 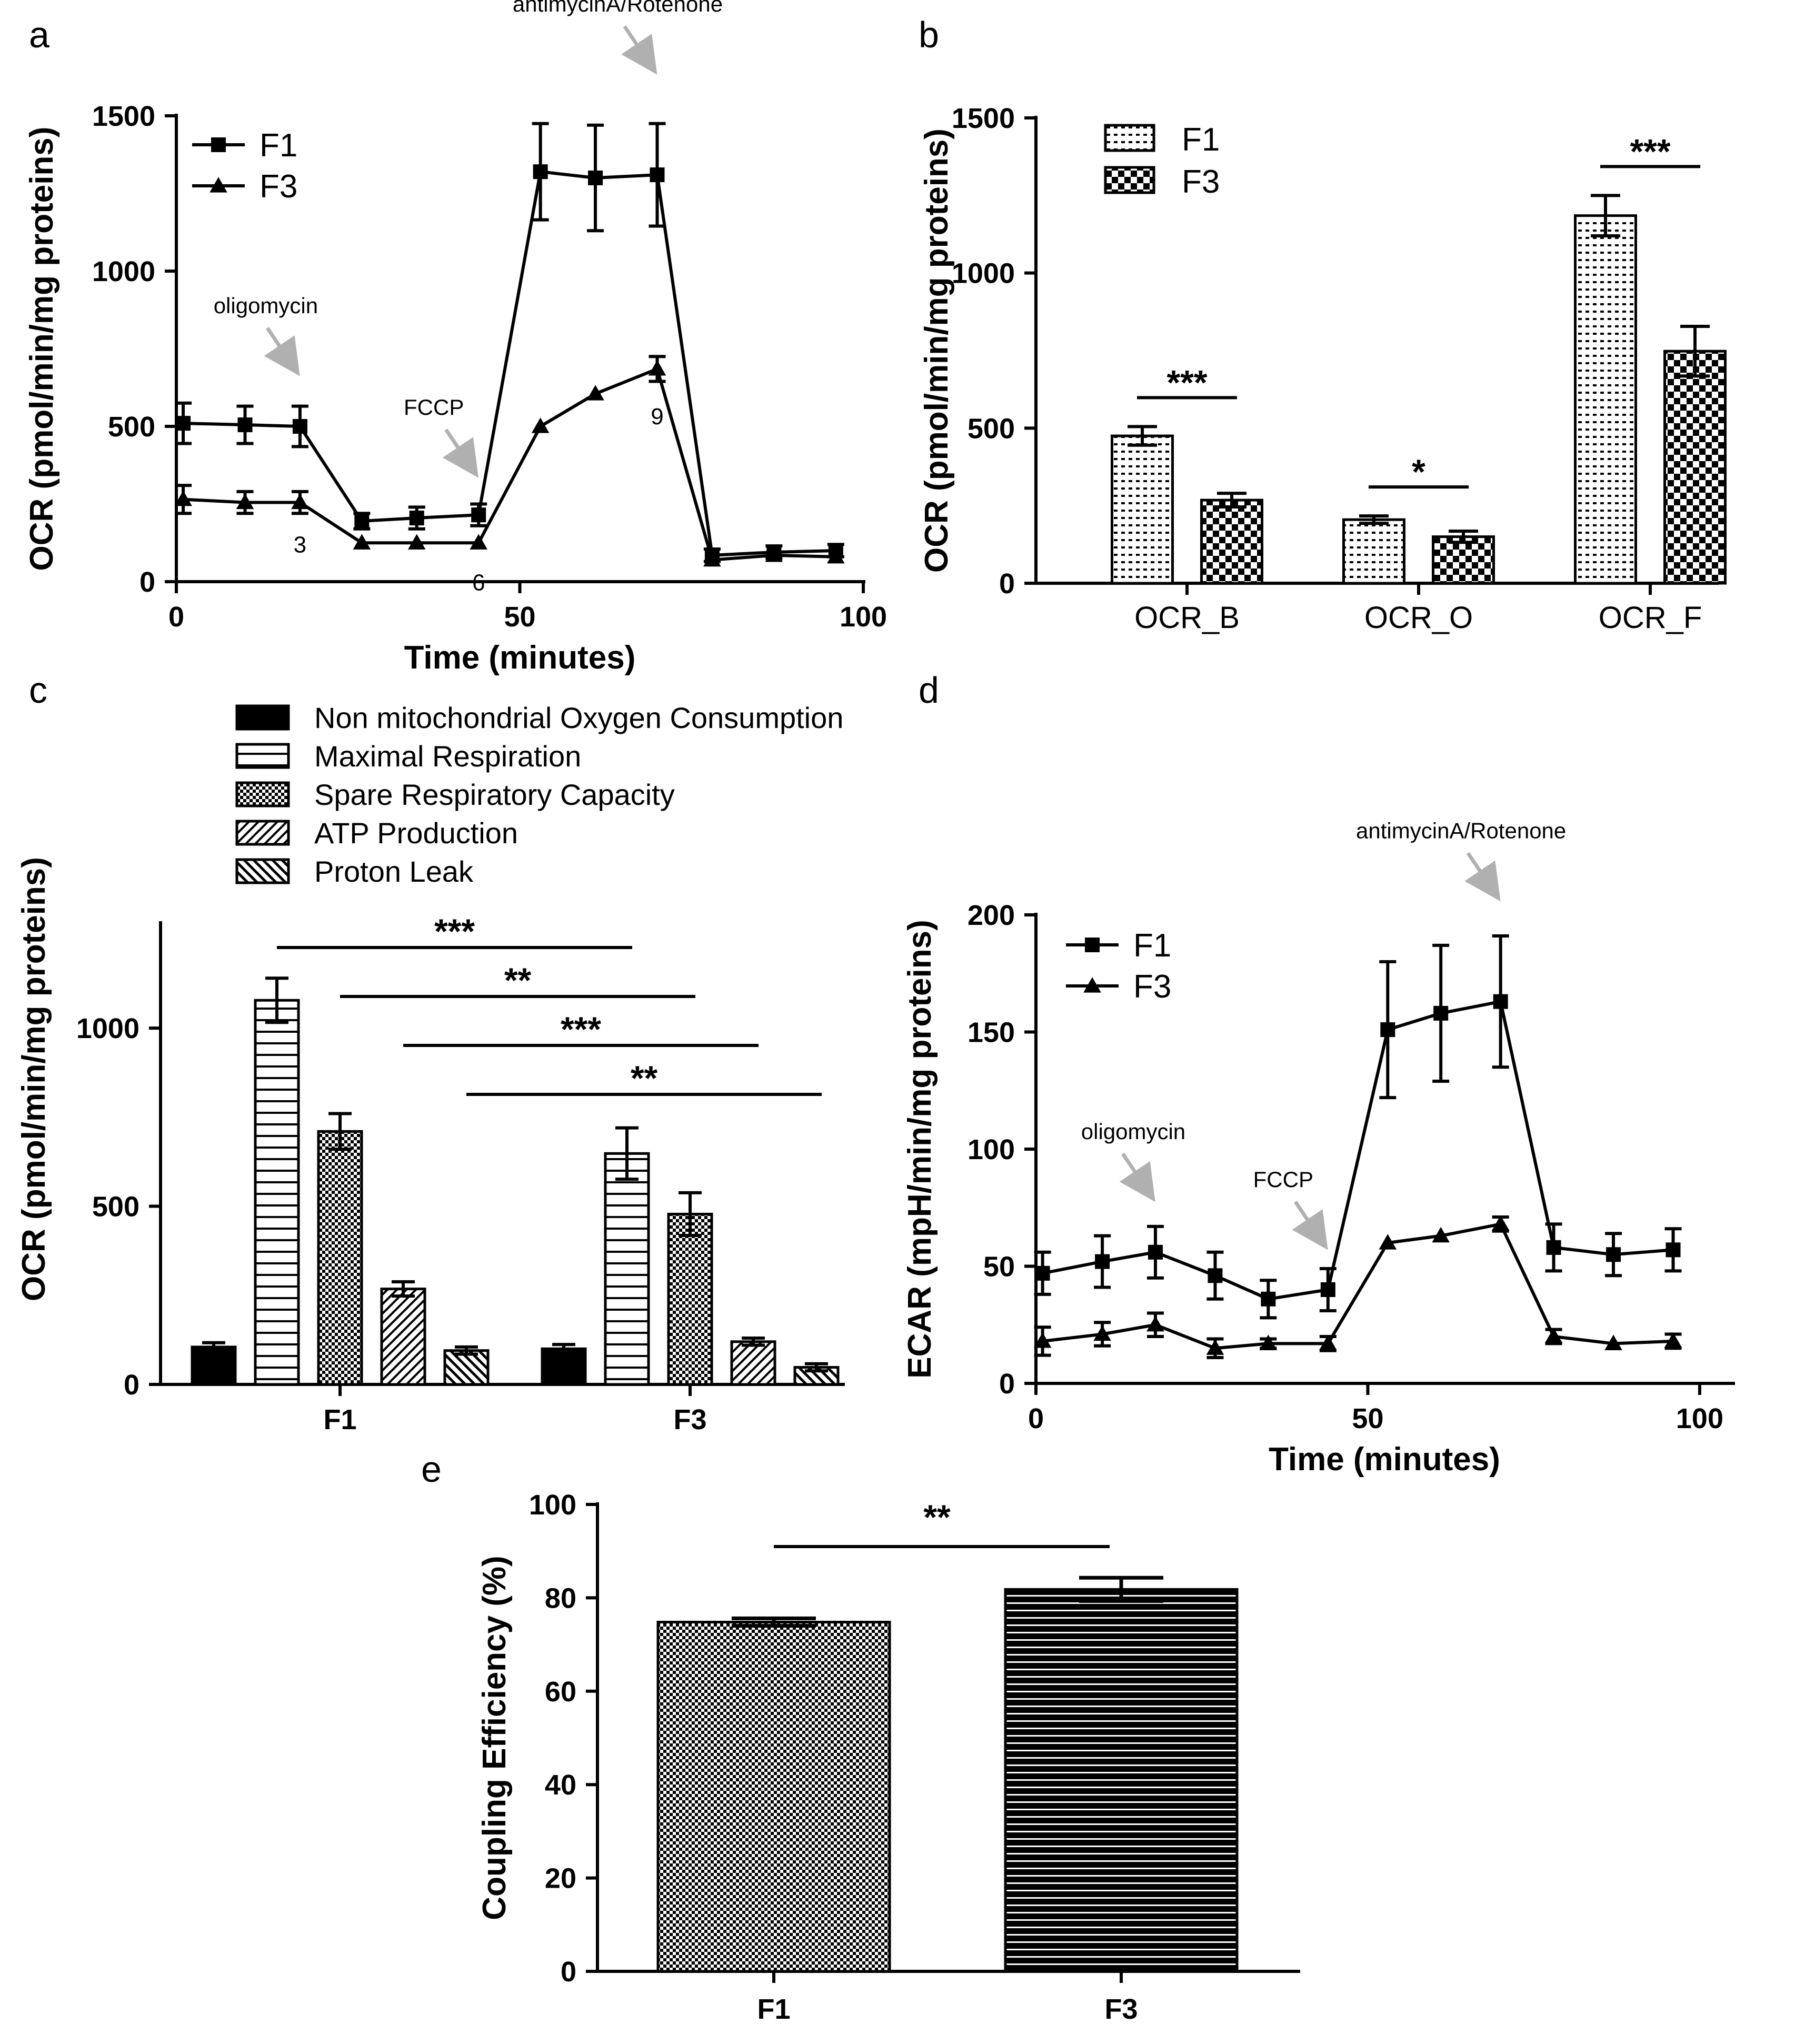 I want to click on series-line-F3, so click(x=1357, y=1286).